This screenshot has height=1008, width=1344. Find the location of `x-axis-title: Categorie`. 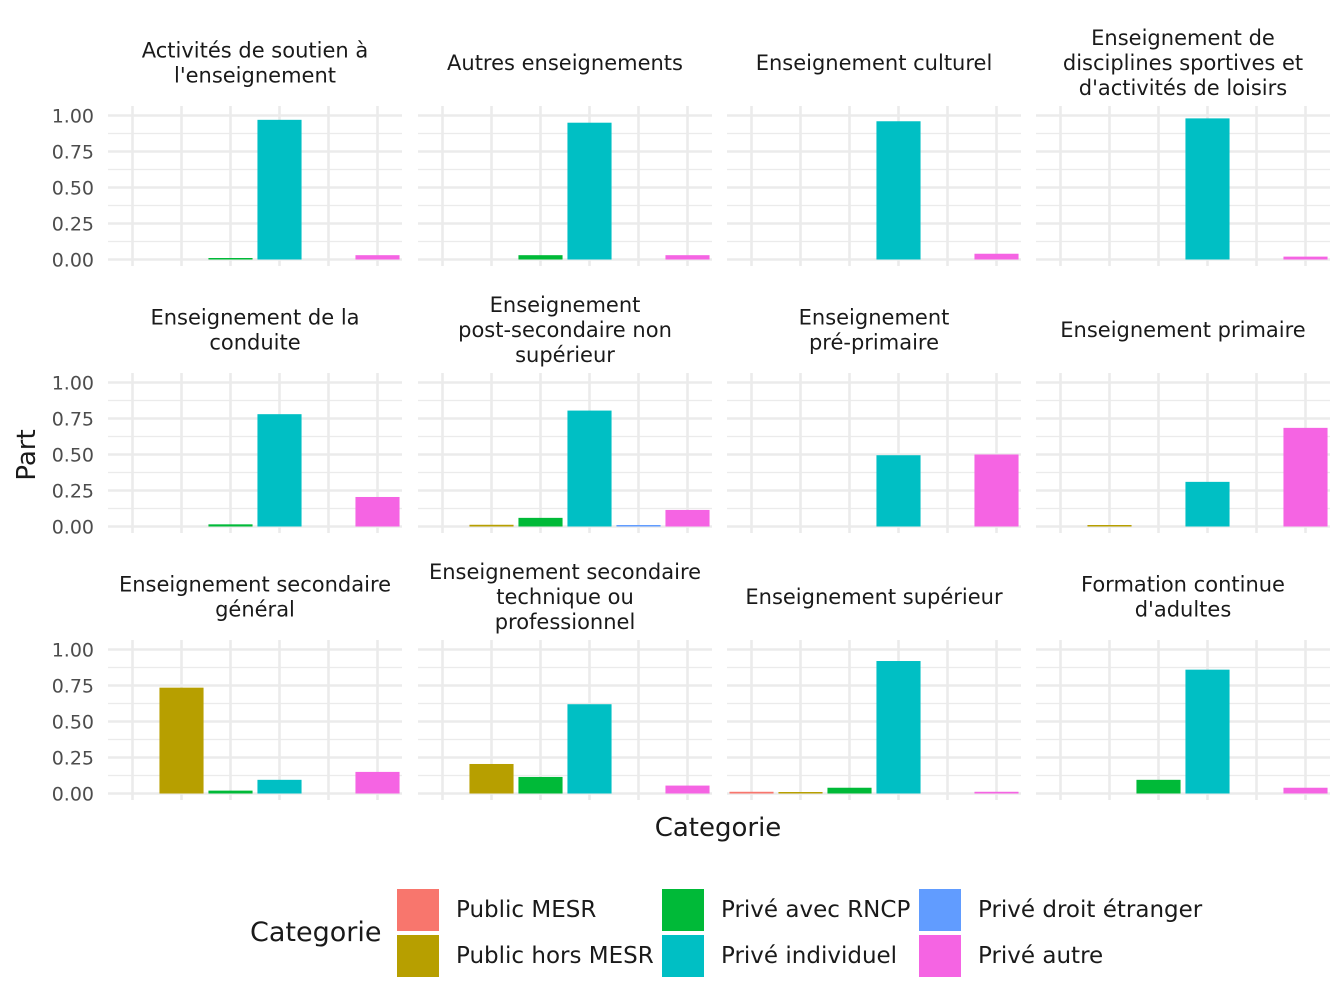

x-axis-title: Categorie is located at coordinates (718, 828).